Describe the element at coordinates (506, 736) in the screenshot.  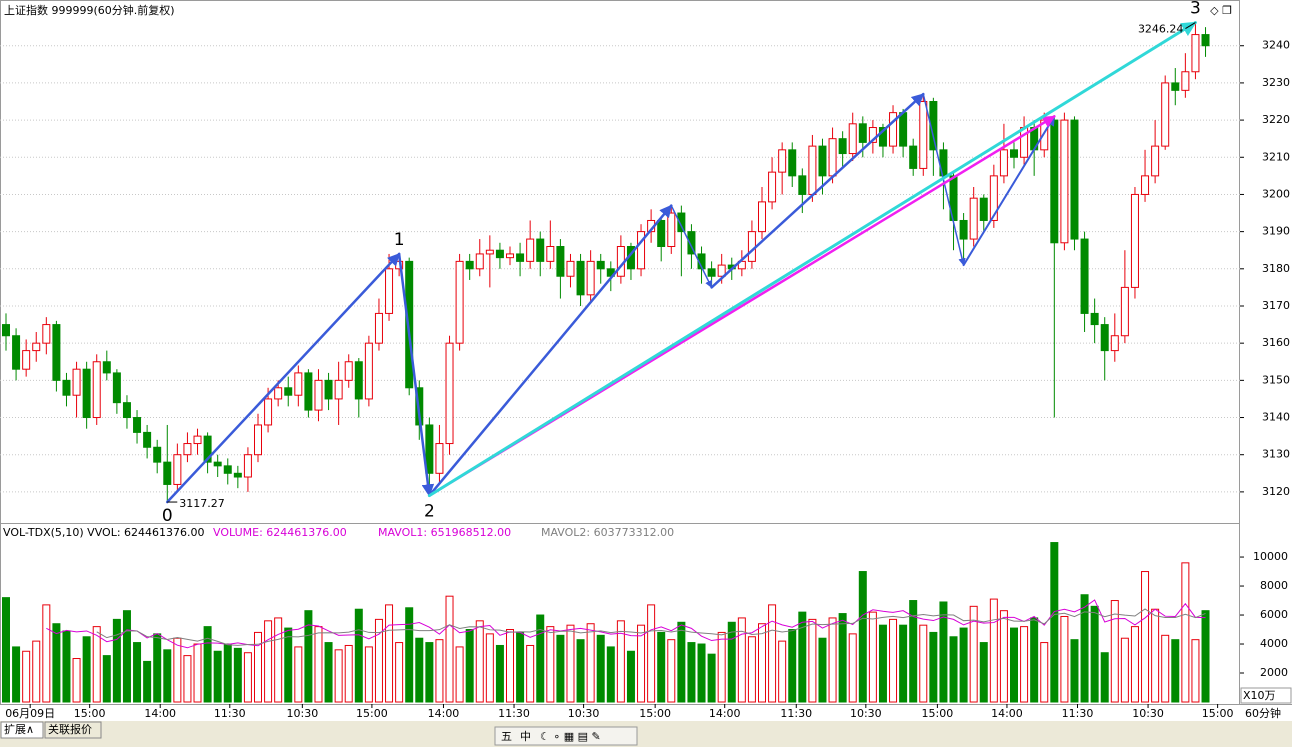
I see `toolbar-button: 五` at that location.